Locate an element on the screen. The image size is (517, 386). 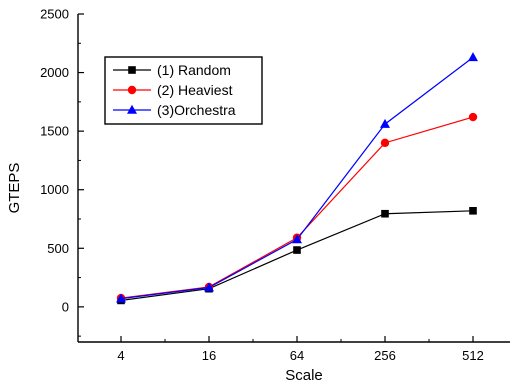
y-tick-label: 2500 is located at coordinates (54, 14).